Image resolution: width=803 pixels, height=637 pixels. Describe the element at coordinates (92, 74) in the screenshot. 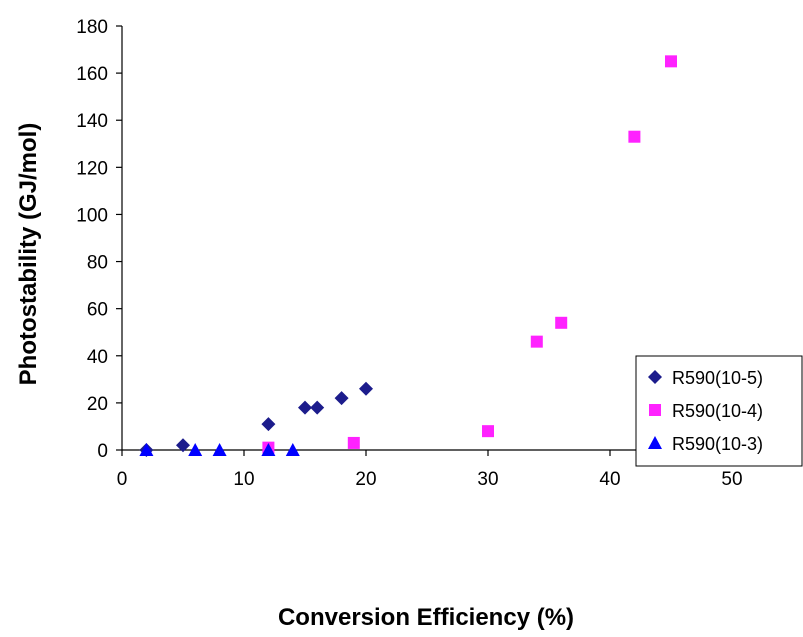

I see `y-tick-label: 160` at that location.